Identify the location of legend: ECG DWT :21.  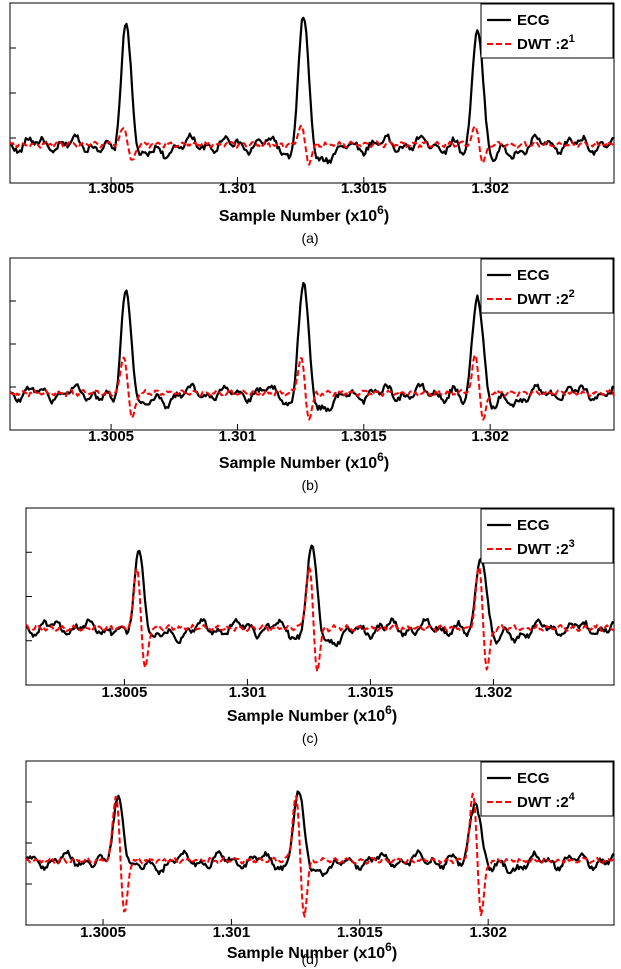
(547, 31).